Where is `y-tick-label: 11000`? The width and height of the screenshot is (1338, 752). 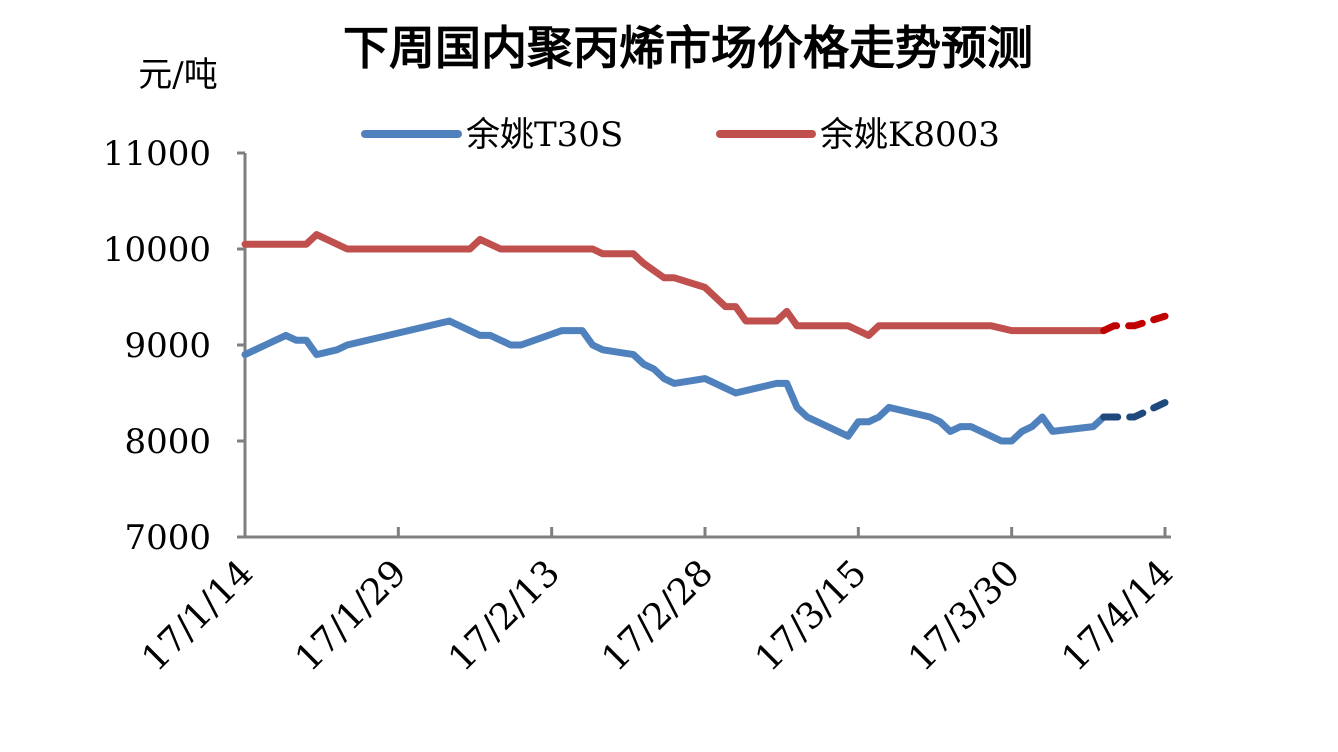
y-tick-label: 11000 is located at coordinates (157, 154).